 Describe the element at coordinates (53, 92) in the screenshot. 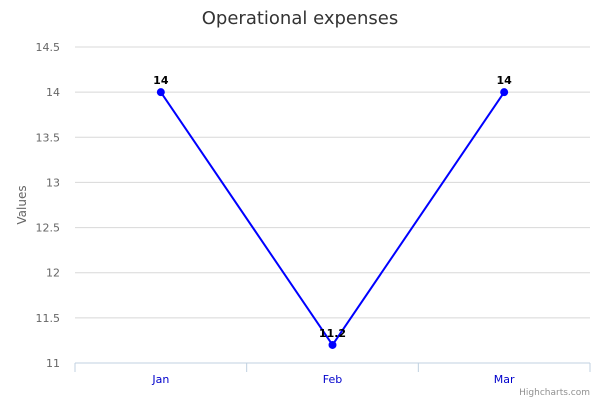

I see `y-tick-label: 14` at that location.